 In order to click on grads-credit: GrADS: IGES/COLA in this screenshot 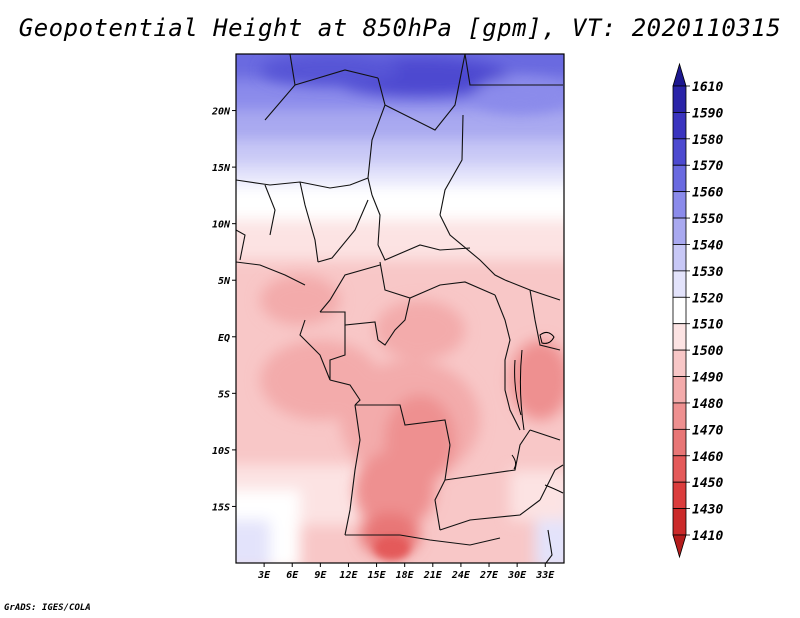, I will do `click(47, 608)`.